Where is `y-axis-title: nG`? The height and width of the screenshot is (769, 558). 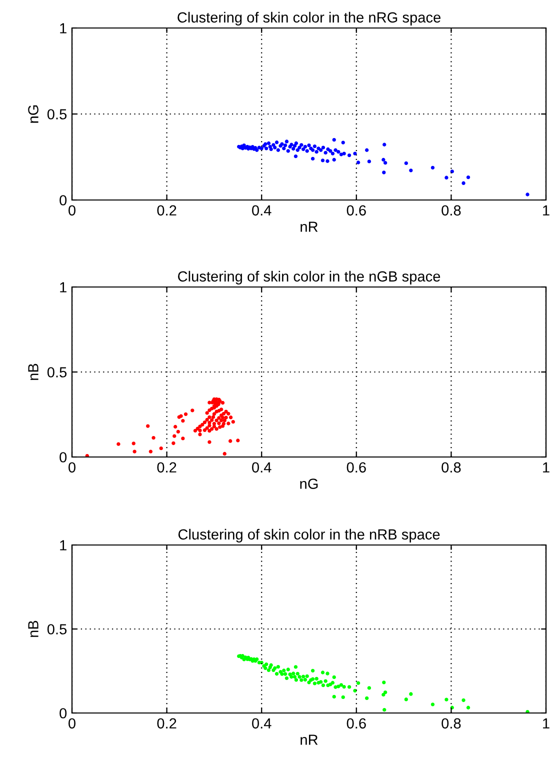
y-axis-title: nG is located at coordinates (33, 114).